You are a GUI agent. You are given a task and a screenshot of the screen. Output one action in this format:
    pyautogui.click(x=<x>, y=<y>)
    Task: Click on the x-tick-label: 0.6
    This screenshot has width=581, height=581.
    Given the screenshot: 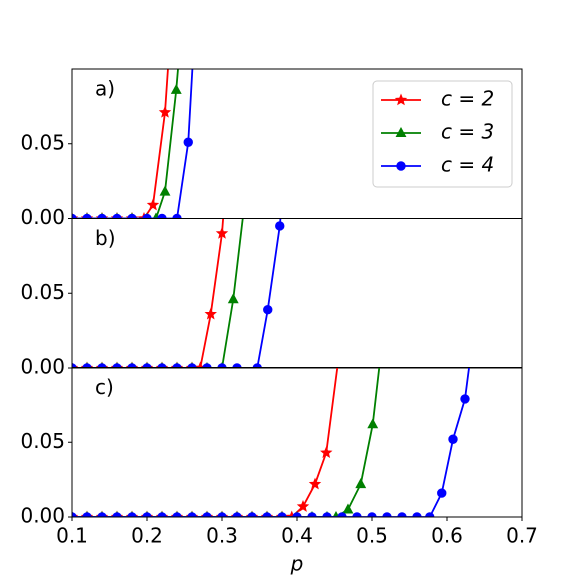 What is the action you would take?
    pyautogui.click(x=447, y=536)
    